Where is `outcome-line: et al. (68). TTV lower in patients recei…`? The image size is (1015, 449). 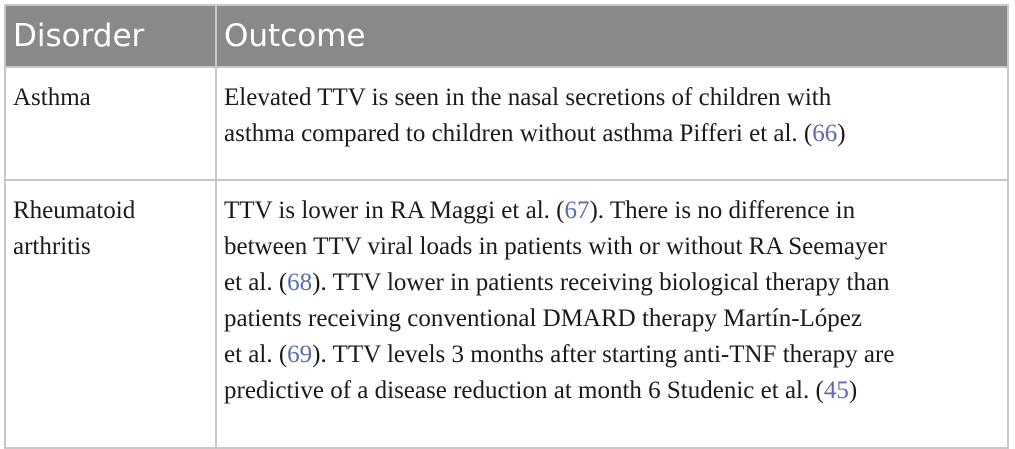 outcome-line: et al. (68). TTV lower in patients recei… is located at coordinates (612, 283).